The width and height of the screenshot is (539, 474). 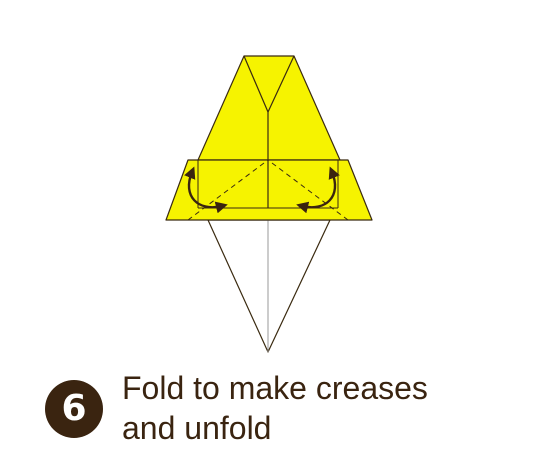 I want to click on white-kite-bottom, so click(x=269, y=286).